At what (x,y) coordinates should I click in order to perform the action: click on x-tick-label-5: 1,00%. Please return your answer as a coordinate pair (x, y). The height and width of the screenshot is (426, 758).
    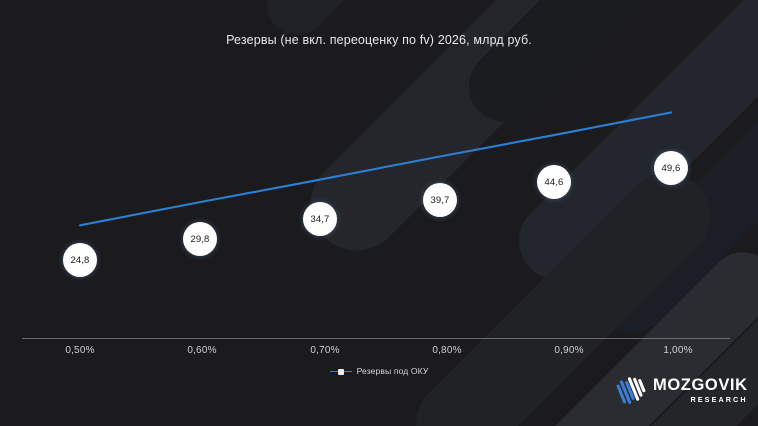
    Looking at the image, I should click on (678, 350).